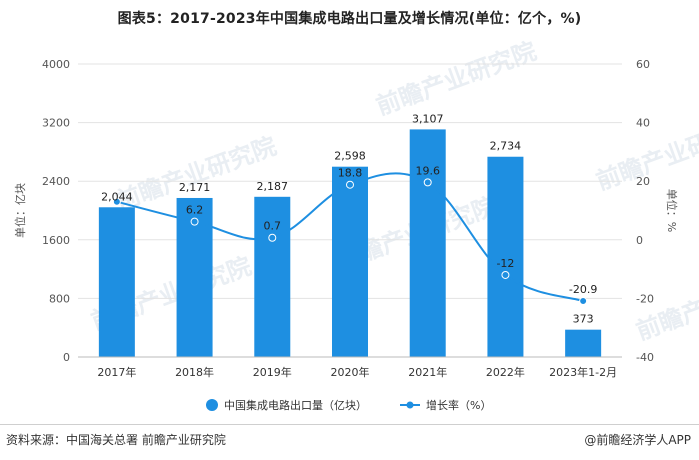 The height and width of the screenshot is (460, 699). I want to click on bar-value-label: 2,187, so click(273, 186).